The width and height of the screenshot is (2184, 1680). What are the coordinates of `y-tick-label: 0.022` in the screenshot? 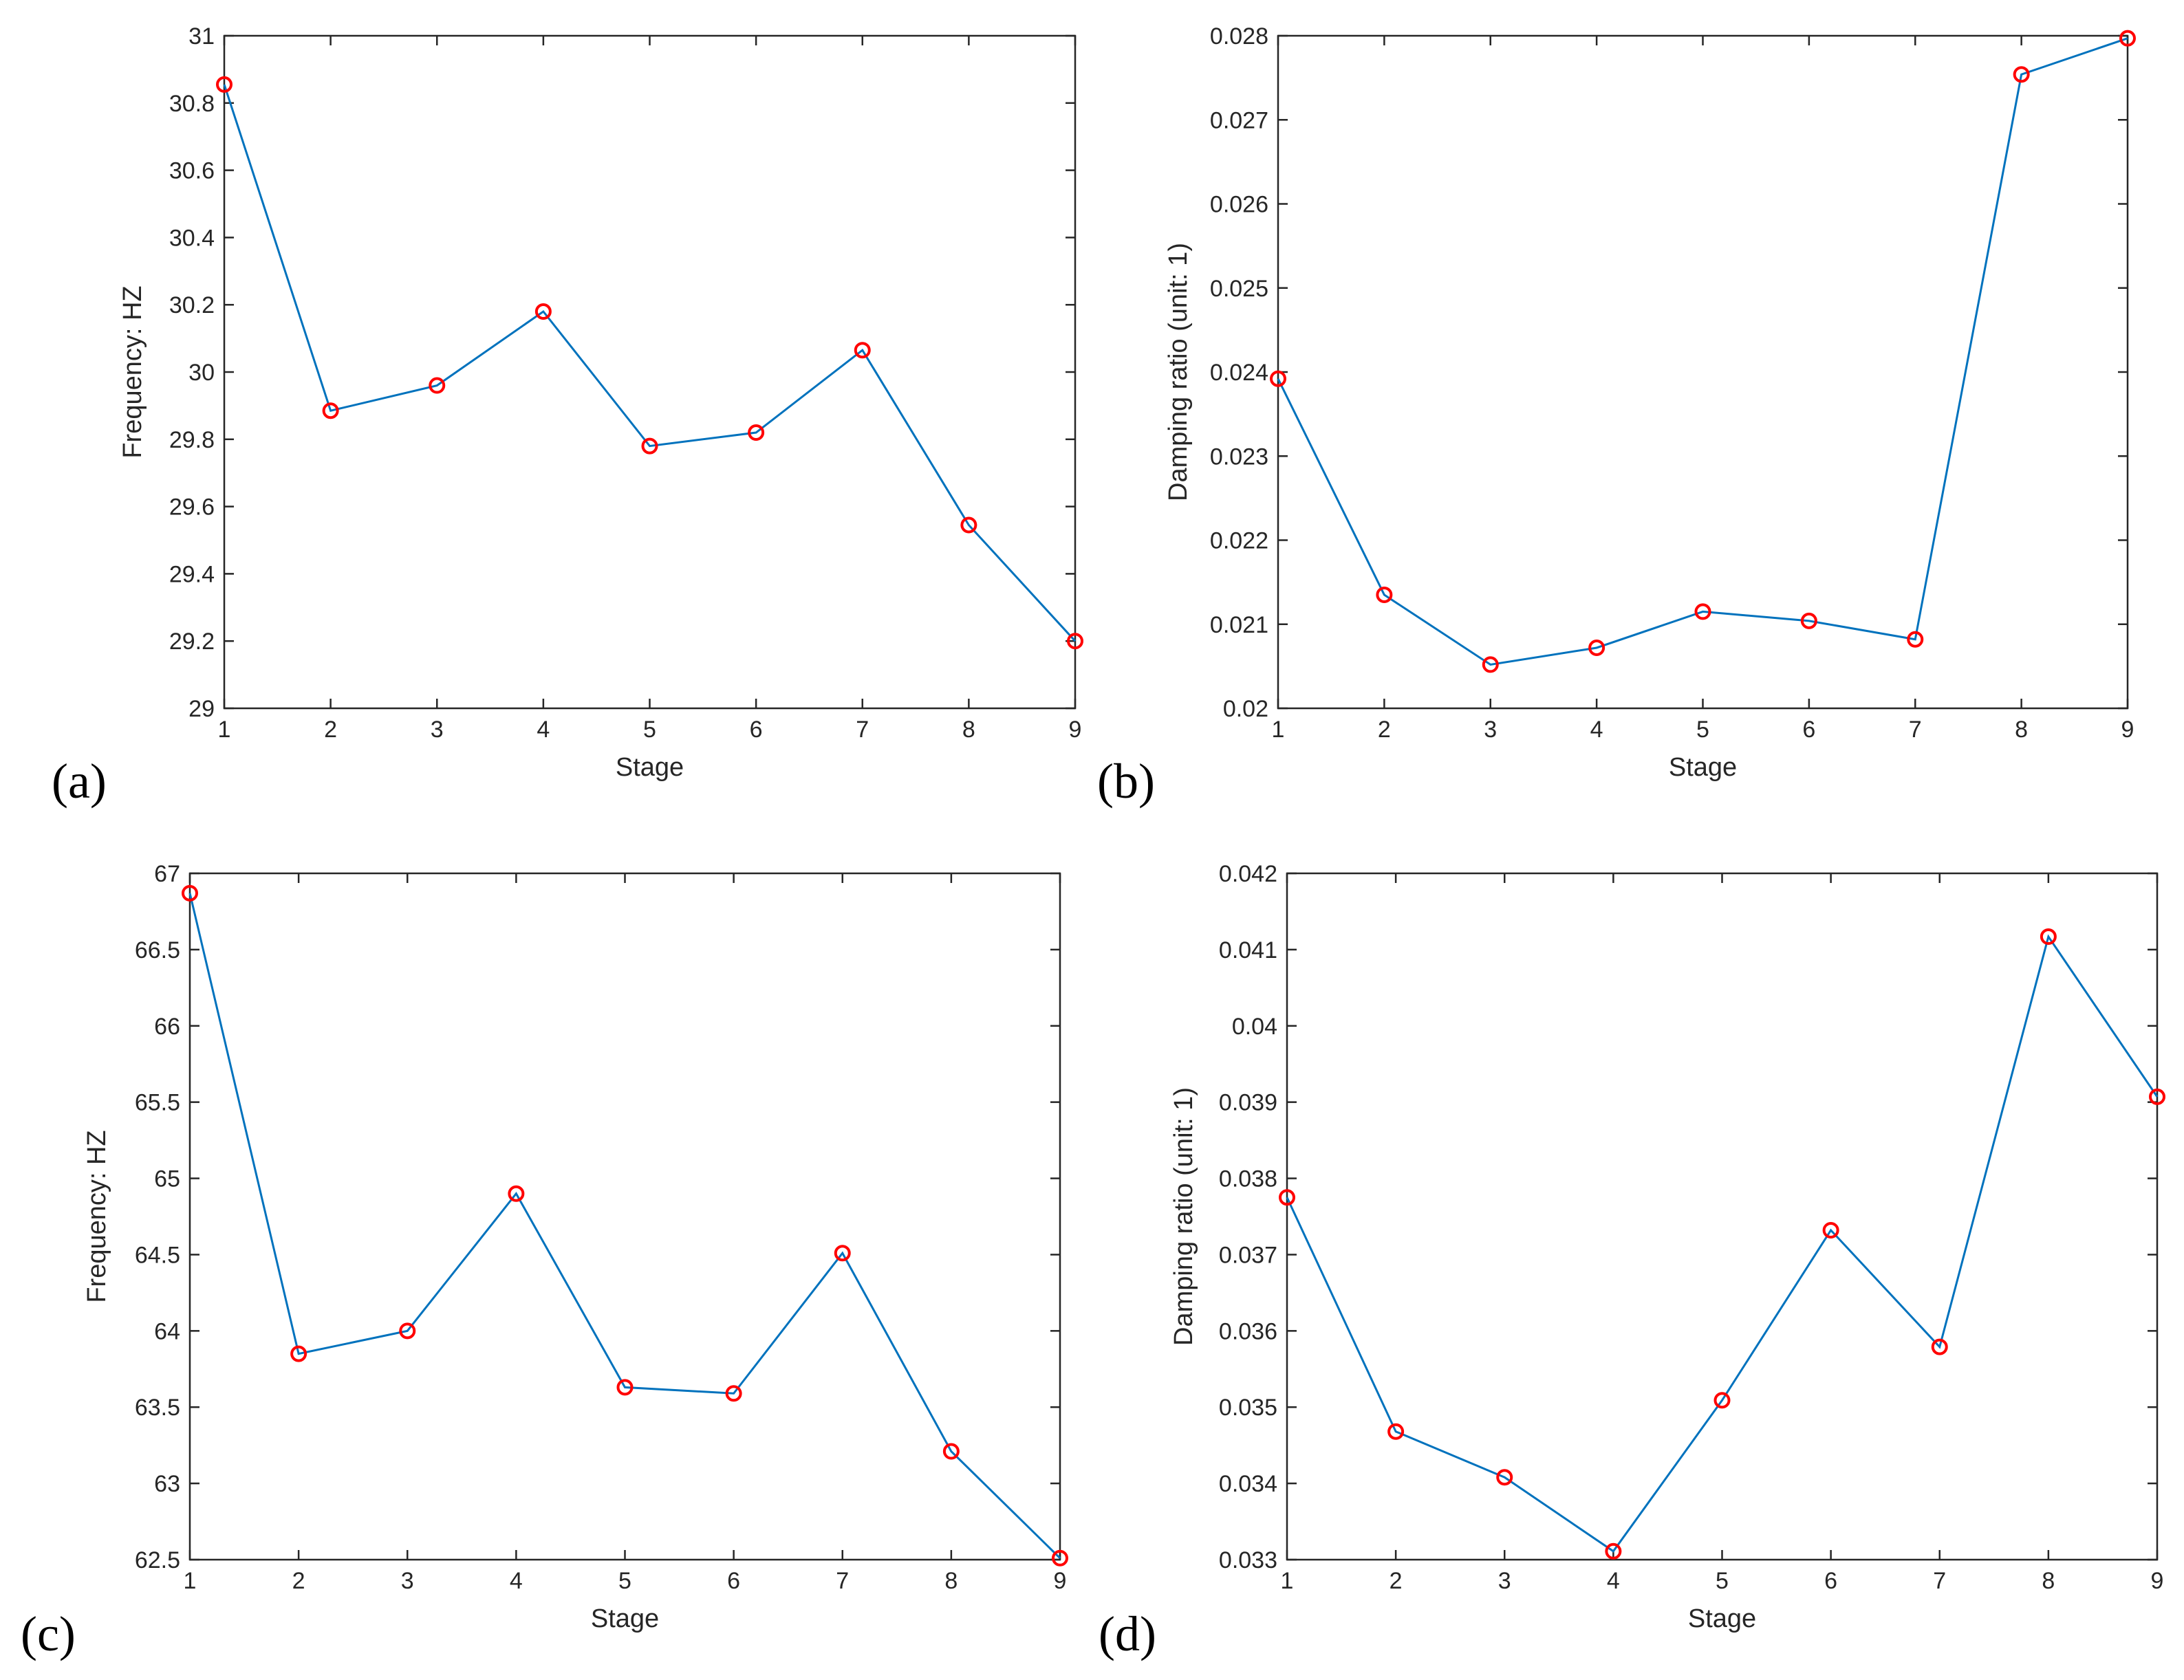 It's located at (1239, 541).